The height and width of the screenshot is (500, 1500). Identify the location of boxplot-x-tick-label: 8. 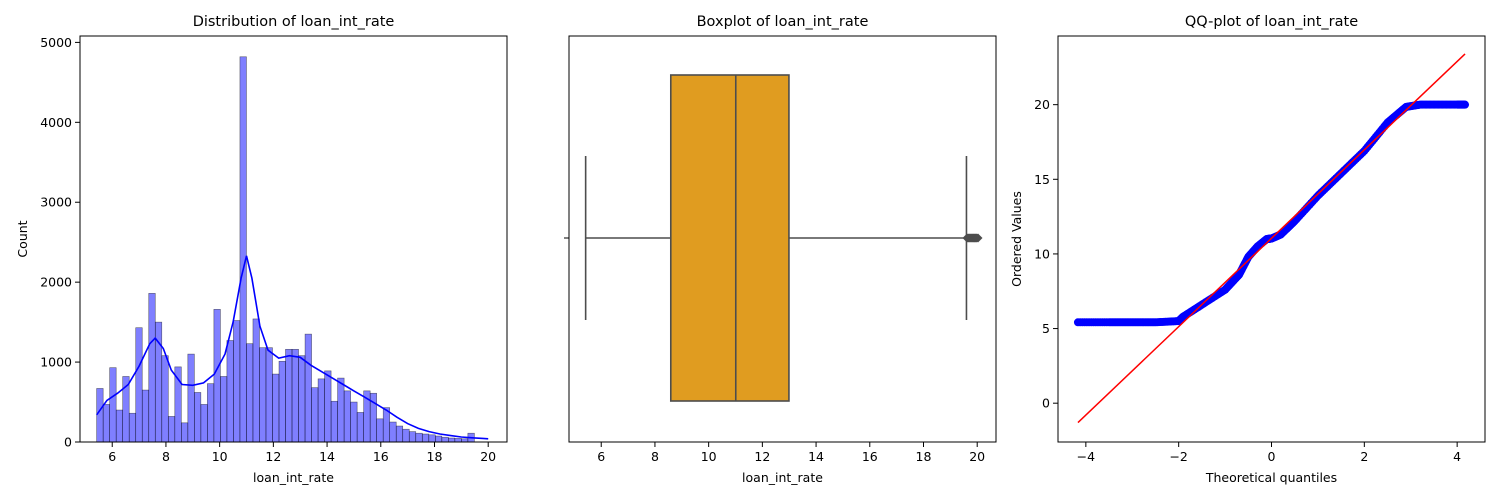
(655, 456).